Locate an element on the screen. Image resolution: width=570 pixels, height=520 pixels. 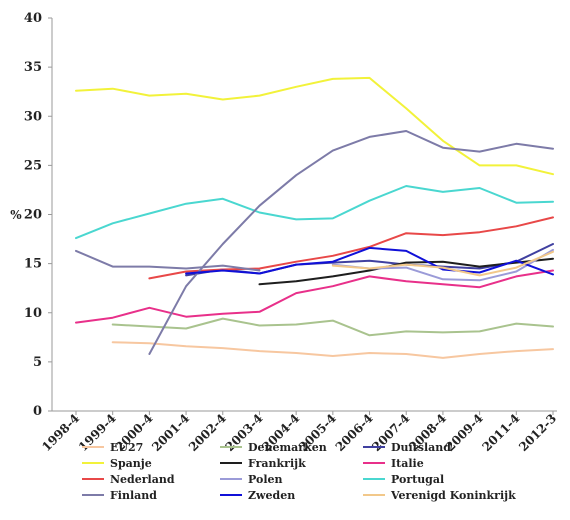
series-line-nederland is located at coordinates (351, 248).